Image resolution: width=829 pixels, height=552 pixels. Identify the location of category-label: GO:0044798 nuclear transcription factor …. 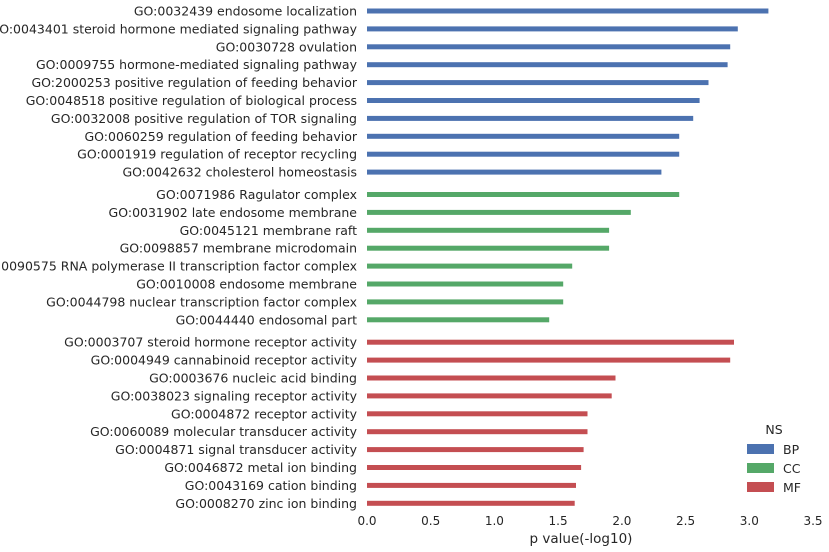
(201, 301).